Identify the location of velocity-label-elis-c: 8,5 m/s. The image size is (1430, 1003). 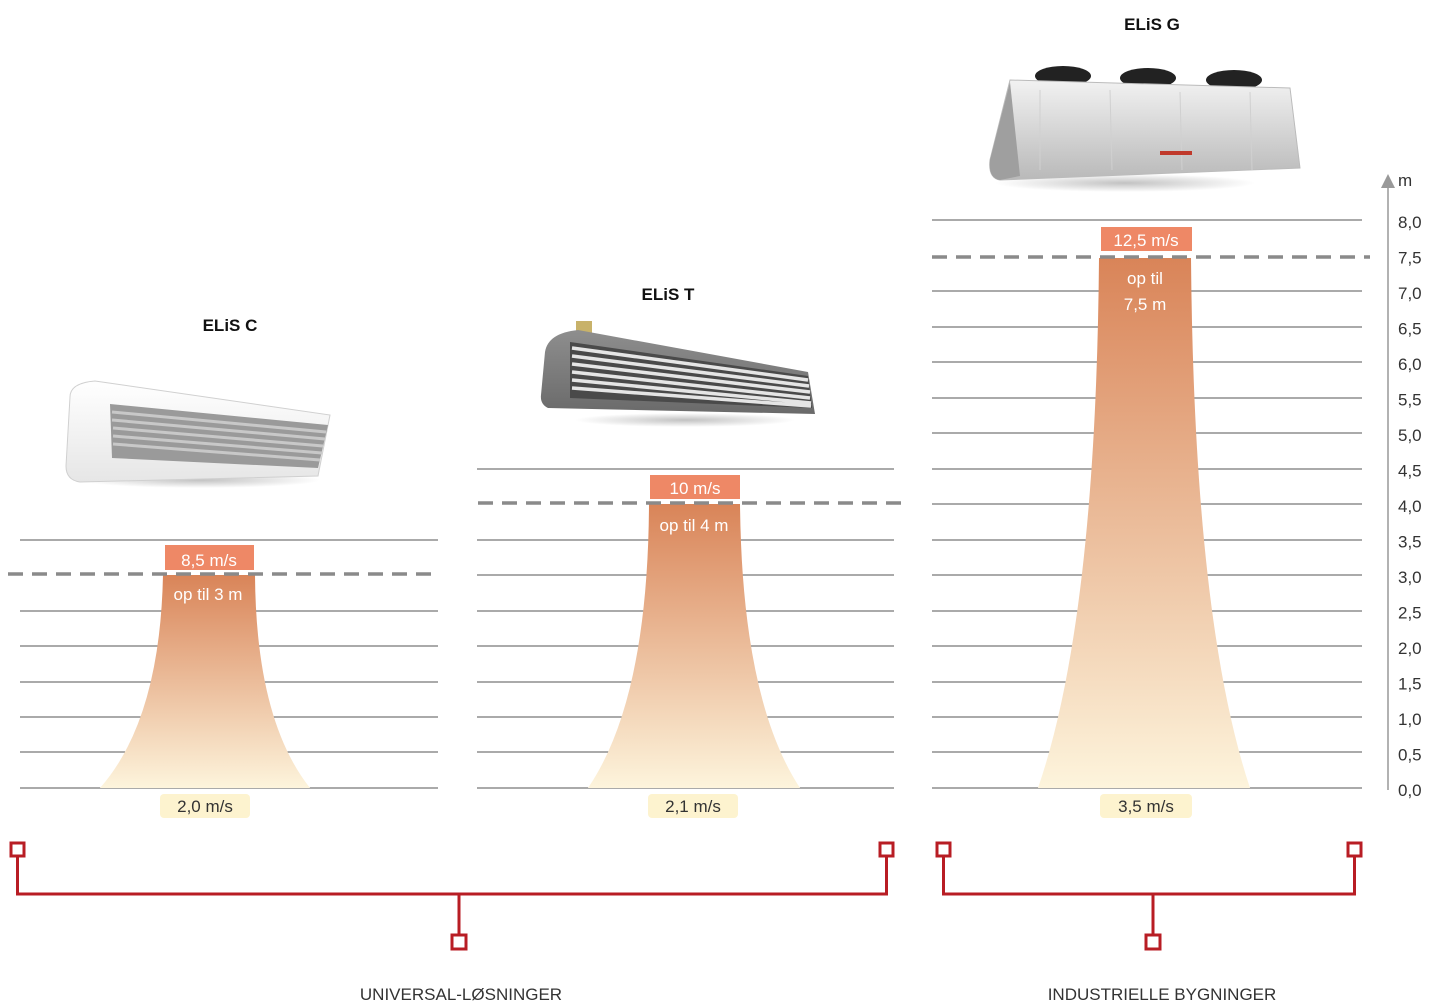
(209, 560).